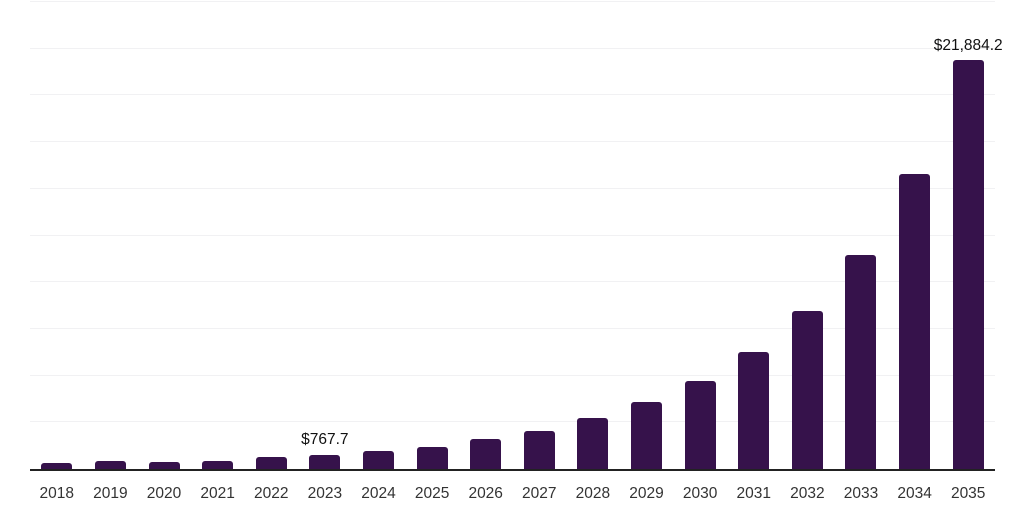 This screenshot has width=1024, height=512. Describe the element at coordinates (218, 465) in the screenshot. I see `bar-2021` at that location.